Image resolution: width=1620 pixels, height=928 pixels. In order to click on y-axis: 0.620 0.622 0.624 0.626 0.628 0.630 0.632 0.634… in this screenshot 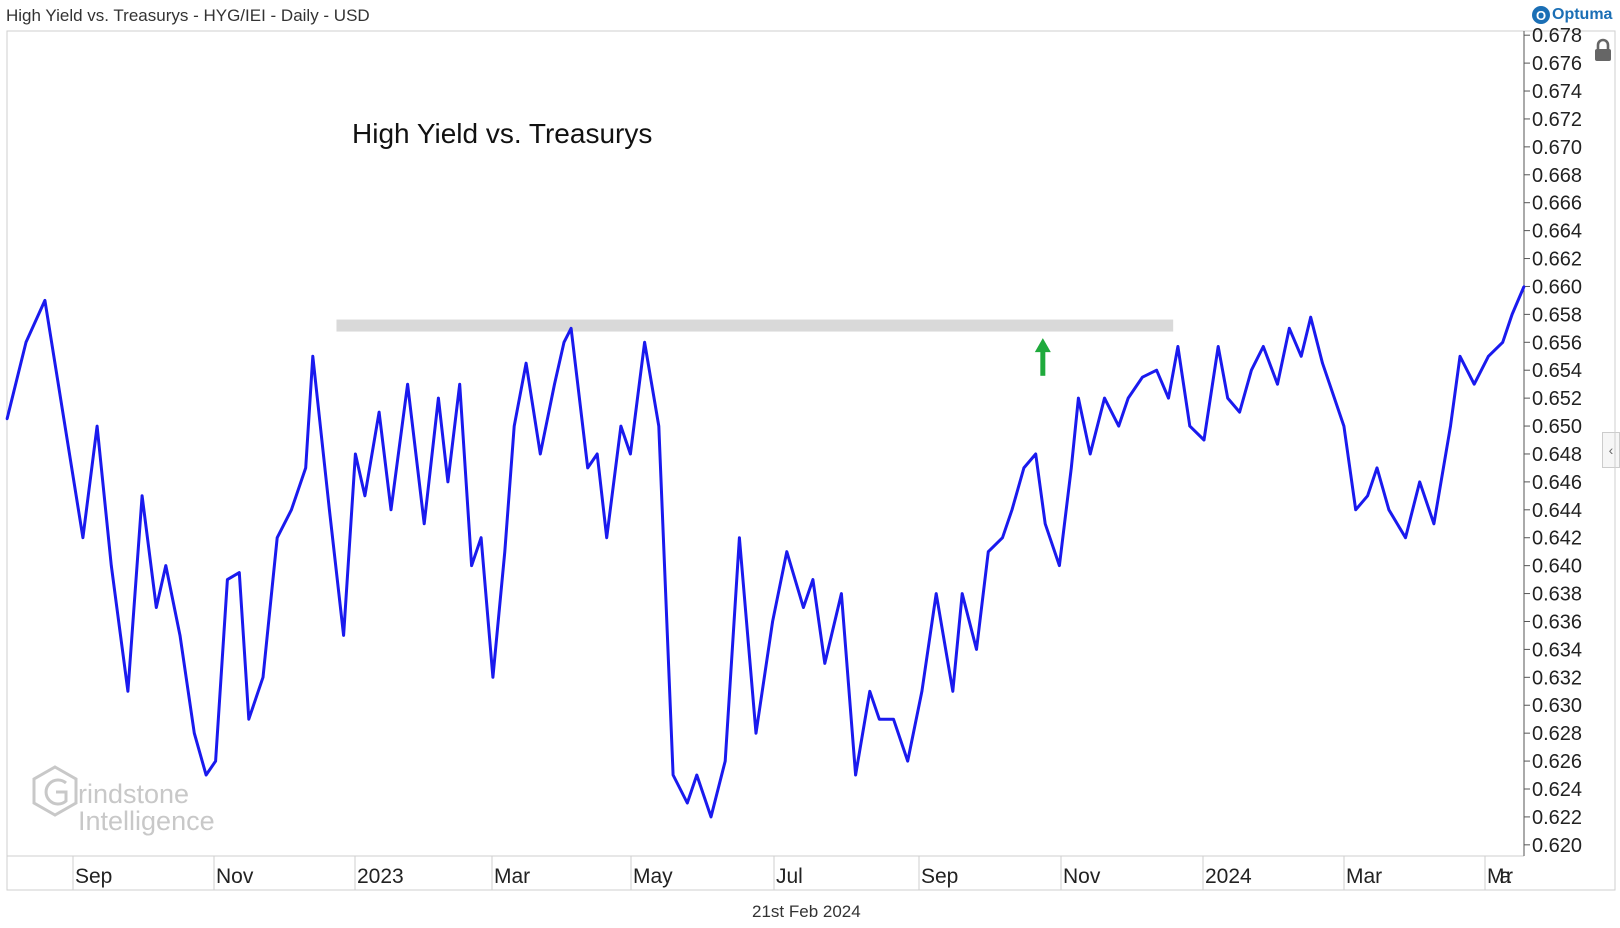, I will do `click(1553, 441)`.